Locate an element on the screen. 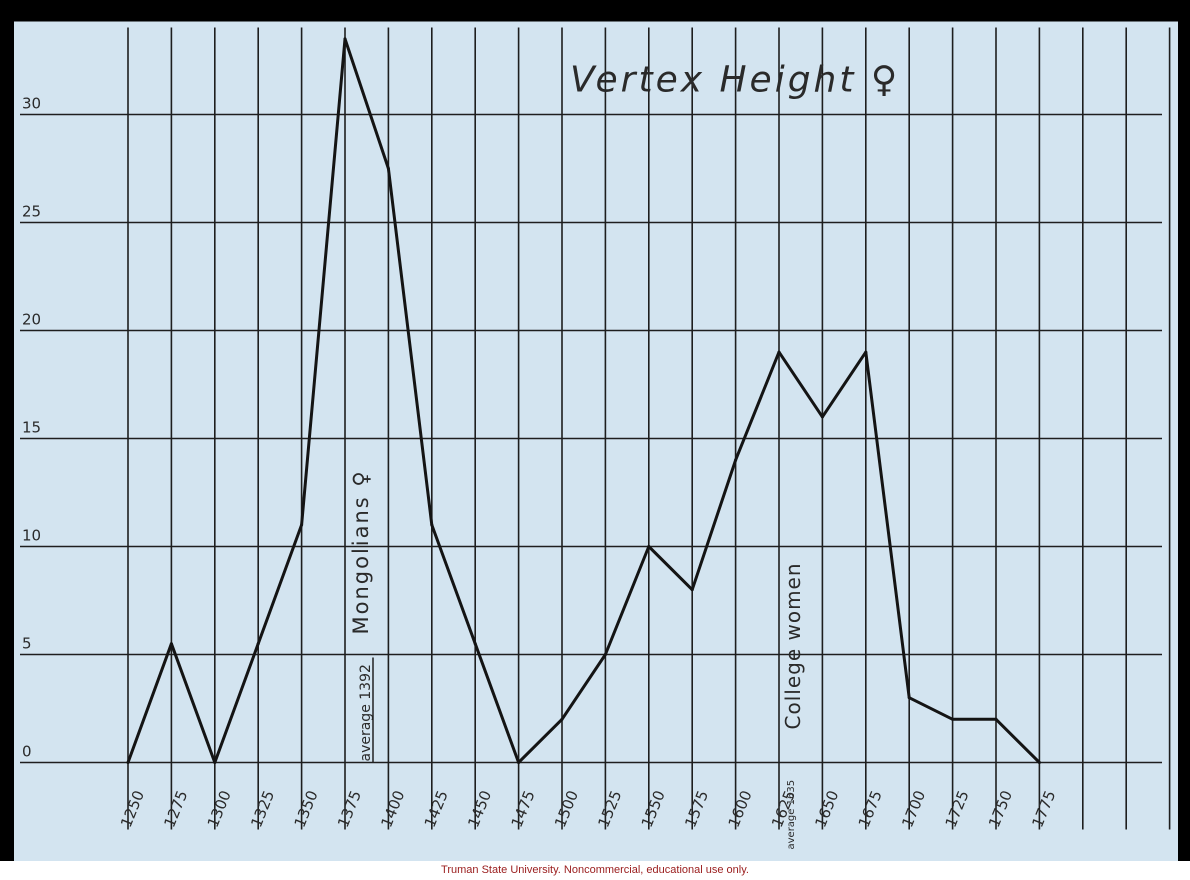  annotation-college-women: College women is located at coordinates (793, 645).